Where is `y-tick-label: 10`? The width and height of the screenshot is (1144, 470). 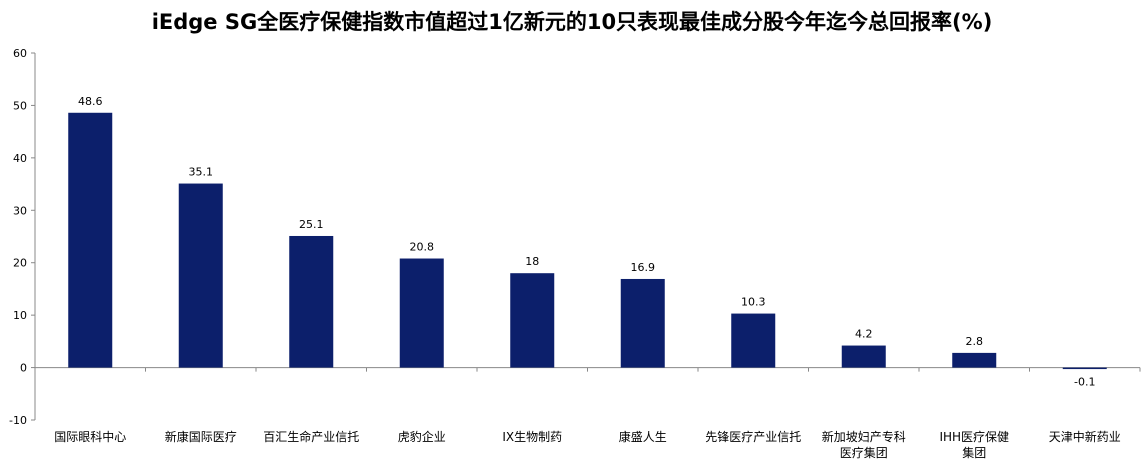
y-tick-label: 10 is located at coordinates (20, 315).